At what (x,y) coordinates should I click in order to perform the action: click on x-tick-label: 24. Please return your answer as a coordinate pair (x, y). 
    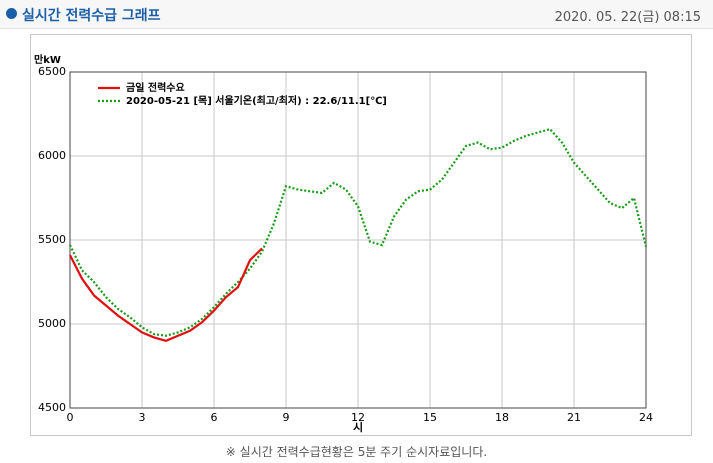
    Looking at the image, I should click on (646, 417).